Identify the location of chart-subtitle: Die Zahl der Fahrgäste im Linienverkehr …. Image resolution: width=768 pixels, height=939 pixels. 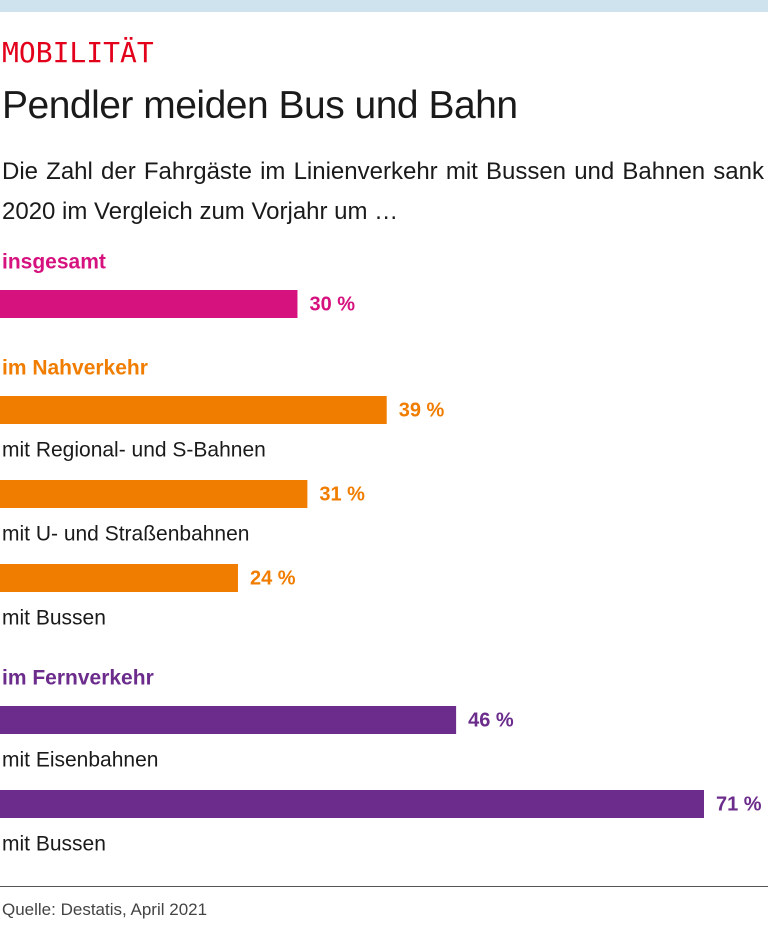
(383, 191).